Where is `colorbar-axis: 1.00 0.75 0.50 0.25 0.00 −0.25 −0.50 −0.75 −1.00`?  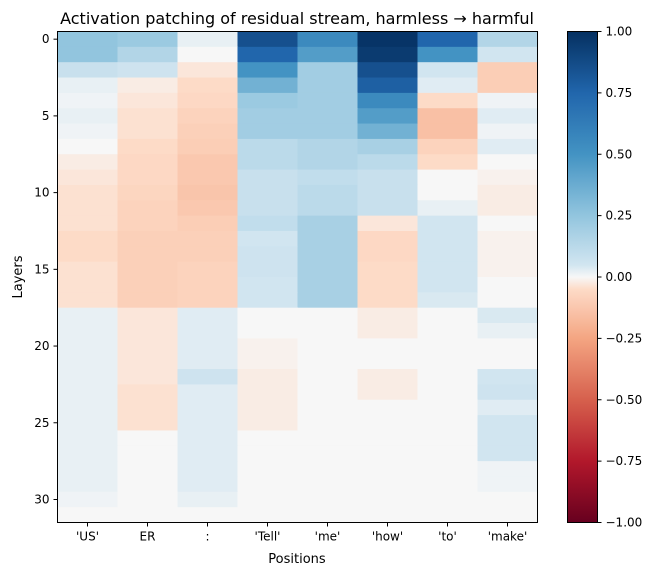 colorbar-axis: 1.00 0.75 0.50 0.25 0.00 −0.25 −0.50 −0.75 −1.00 is located at coordinates (620, 277).